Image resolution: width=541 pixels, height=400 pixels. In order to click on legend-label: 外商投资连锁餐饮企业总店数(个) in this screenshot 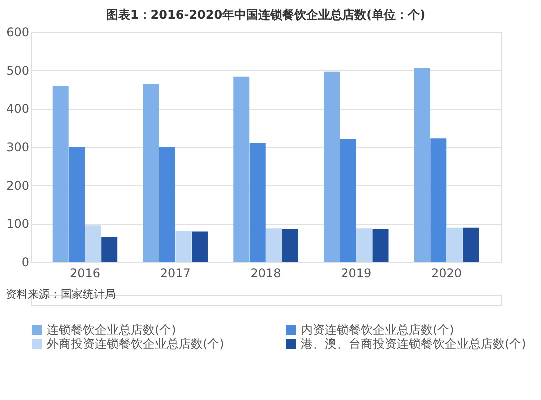, I will do `click(135, 344)`.